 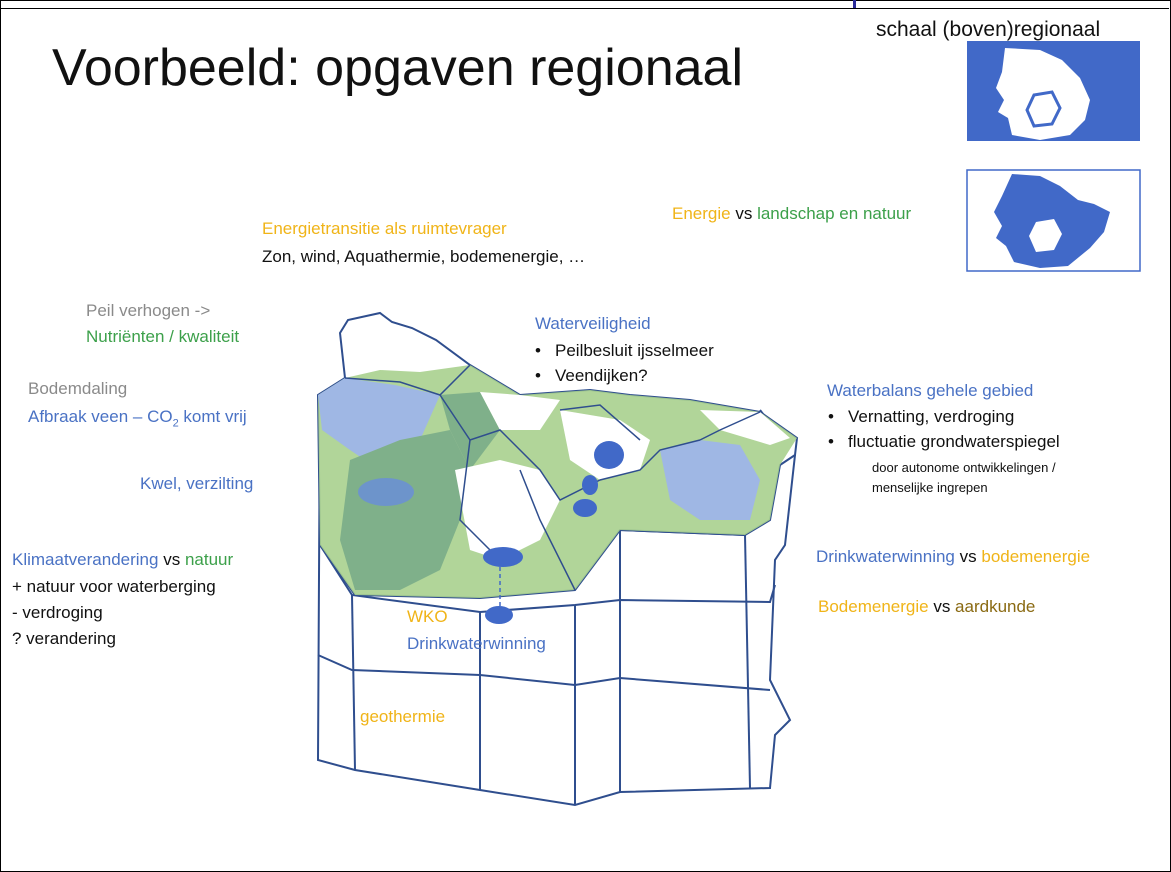 I want to click on geothermie-label: geothermie, so click(x=403, y=716).